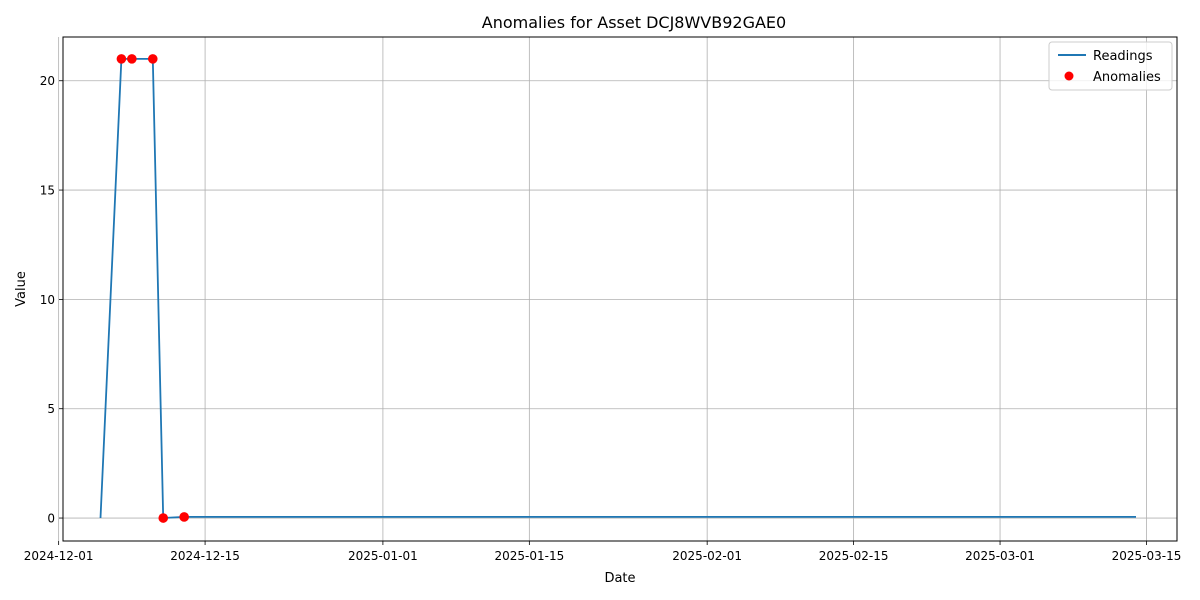  I want to click on y-tick-label: 15, so click(47, 191).